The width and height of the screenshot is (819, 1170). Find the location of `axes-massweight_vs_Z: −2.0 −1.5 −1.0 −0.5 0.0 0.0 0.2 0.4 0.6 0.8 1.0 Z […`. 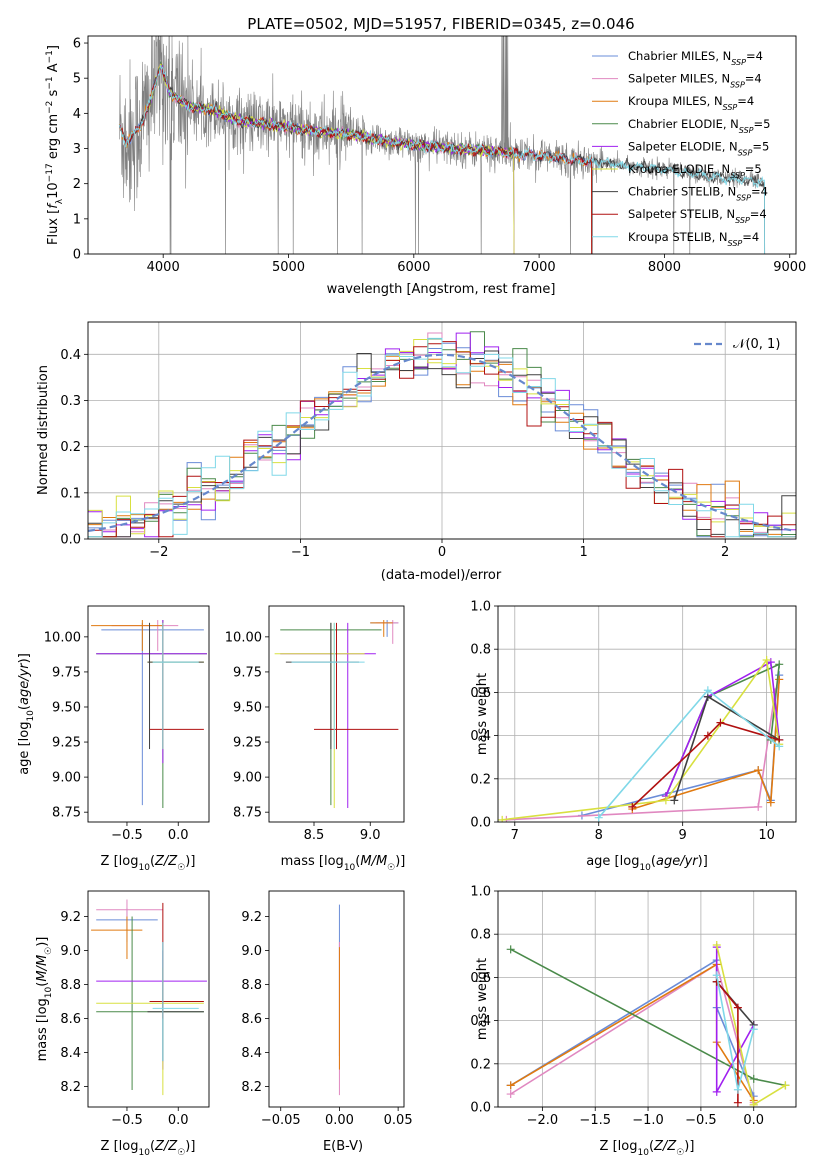

axes-massweight_vs_Z: −2.0 −1.5 −1.0 −0.5 0.0 0.0 0.2 0.4 0.6 0.8 1.0 Z [… is located at coordinates (633, 1021).